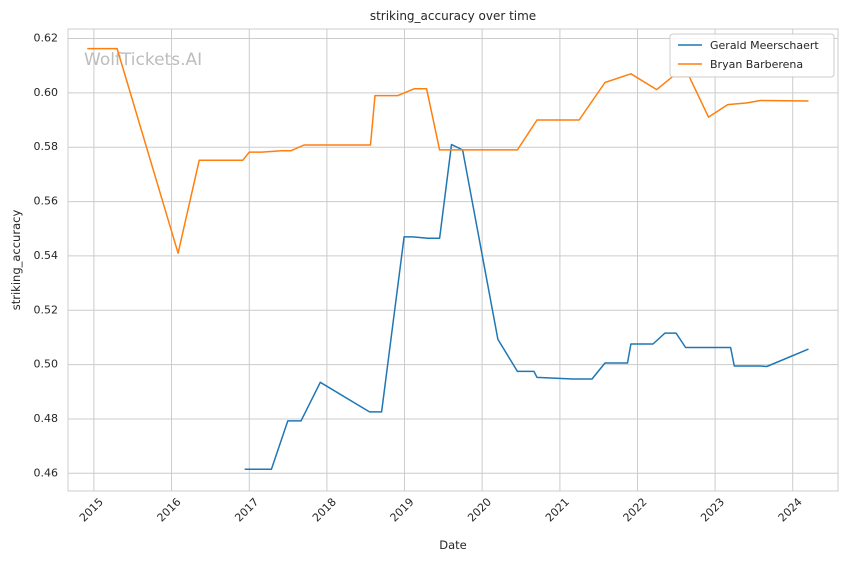 Image resolution: width=852 pixels, height=561 pixels. What do you see at coordinates (143, 60) in the screenshot?
I see `watermark: WolfTickets.AI` at bounding box center [143, 60].